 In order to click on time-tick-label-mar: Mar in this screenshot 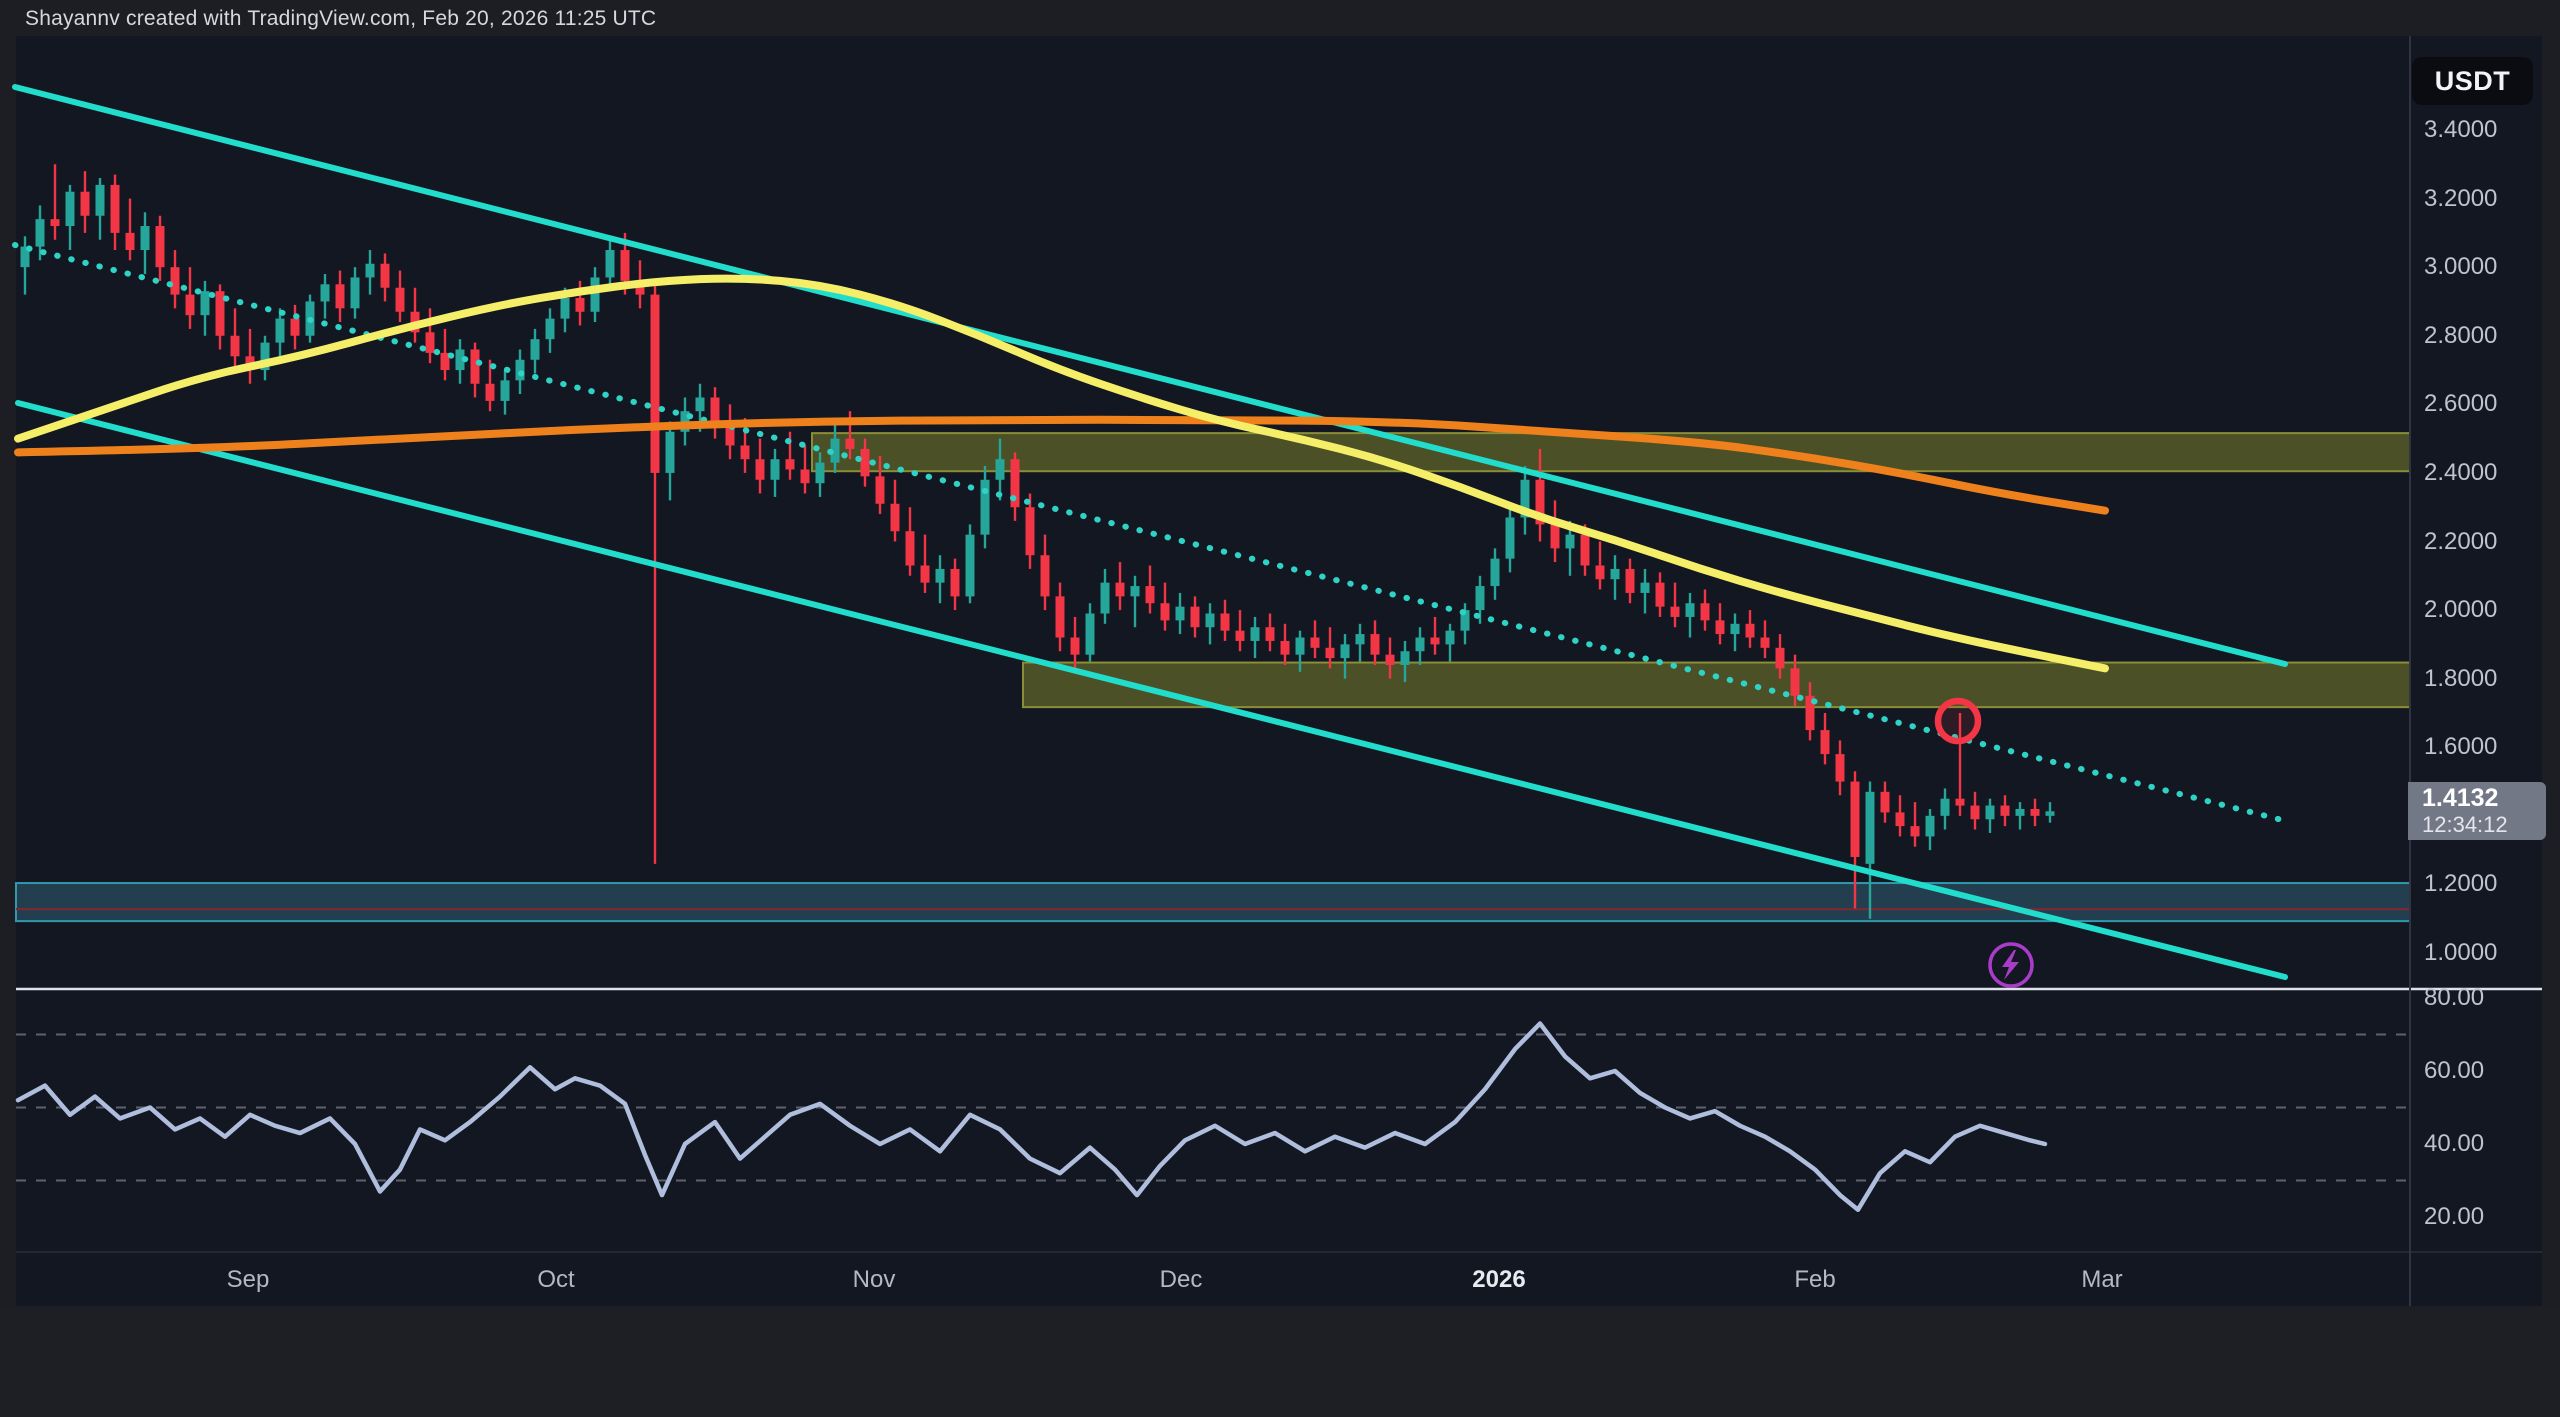, I will do `click(2102, 1279)`.